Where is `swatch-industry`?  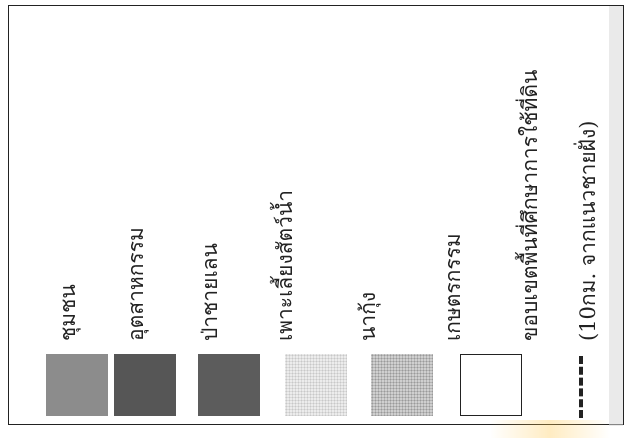 swatch-industry is located at coordinates (145, 385).